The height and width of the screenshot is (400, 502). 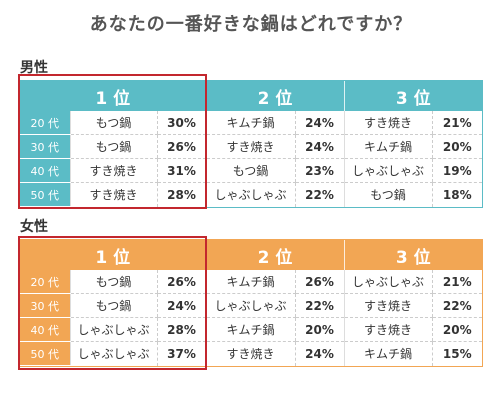 I want to click on rank3-pct: 15%, so click(x=456, y=353).